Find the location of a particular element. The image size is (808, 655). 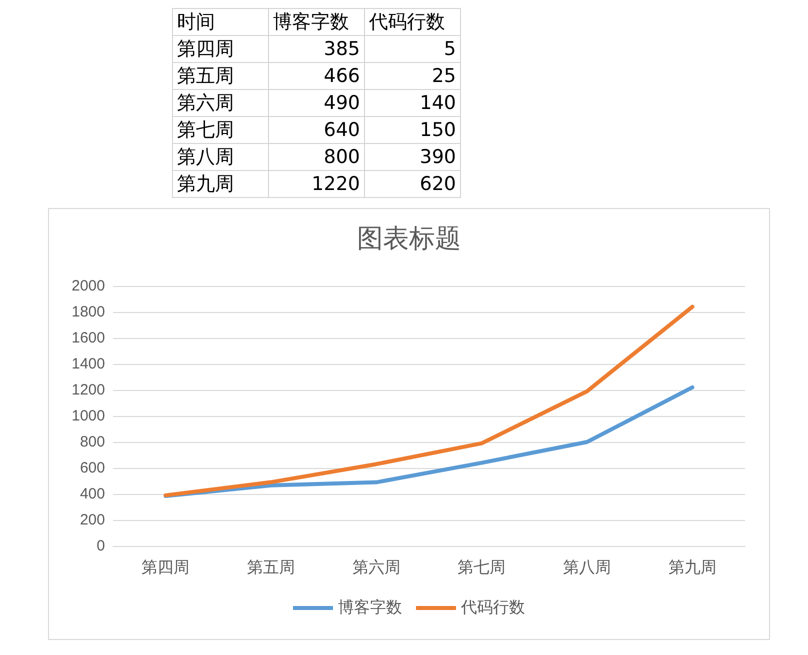

category-label: 第六周 is located at coordinates (220, 103).